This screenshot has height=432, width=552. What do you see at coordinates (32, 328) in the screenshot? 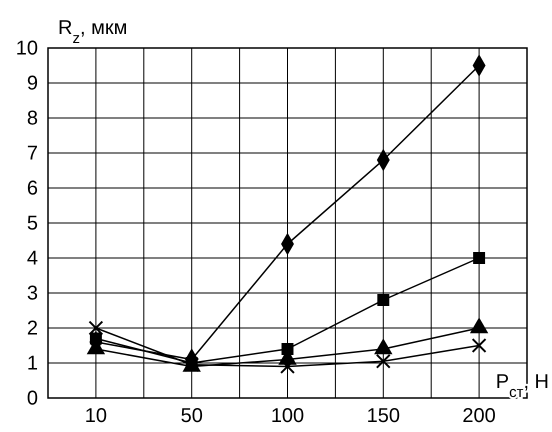
I see `y-tick-label: 2` at bounding box center [32, 328].